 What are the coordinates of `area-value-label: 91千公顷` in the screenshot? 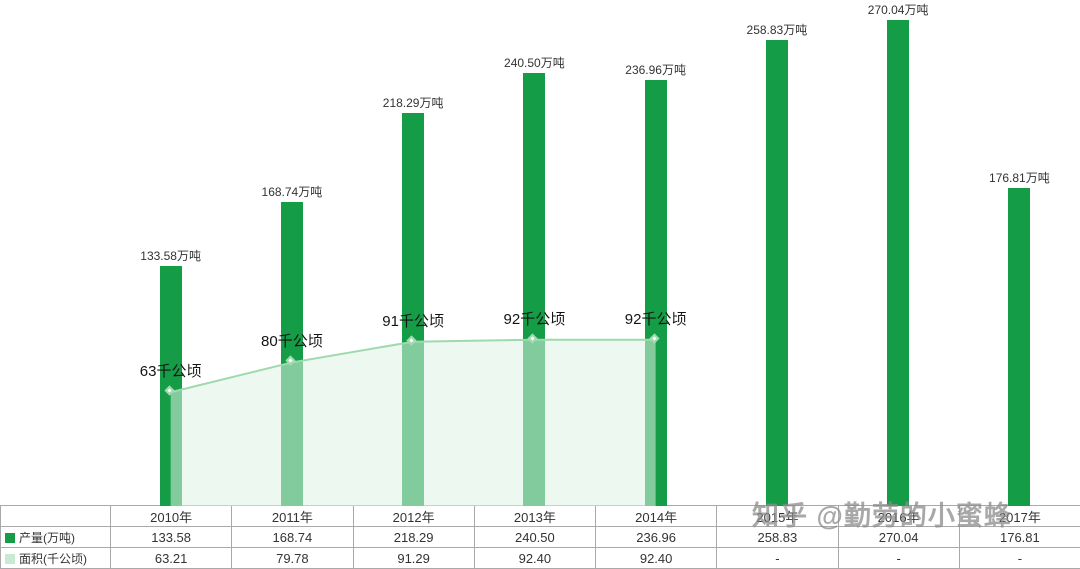 It's located at (413, 321).